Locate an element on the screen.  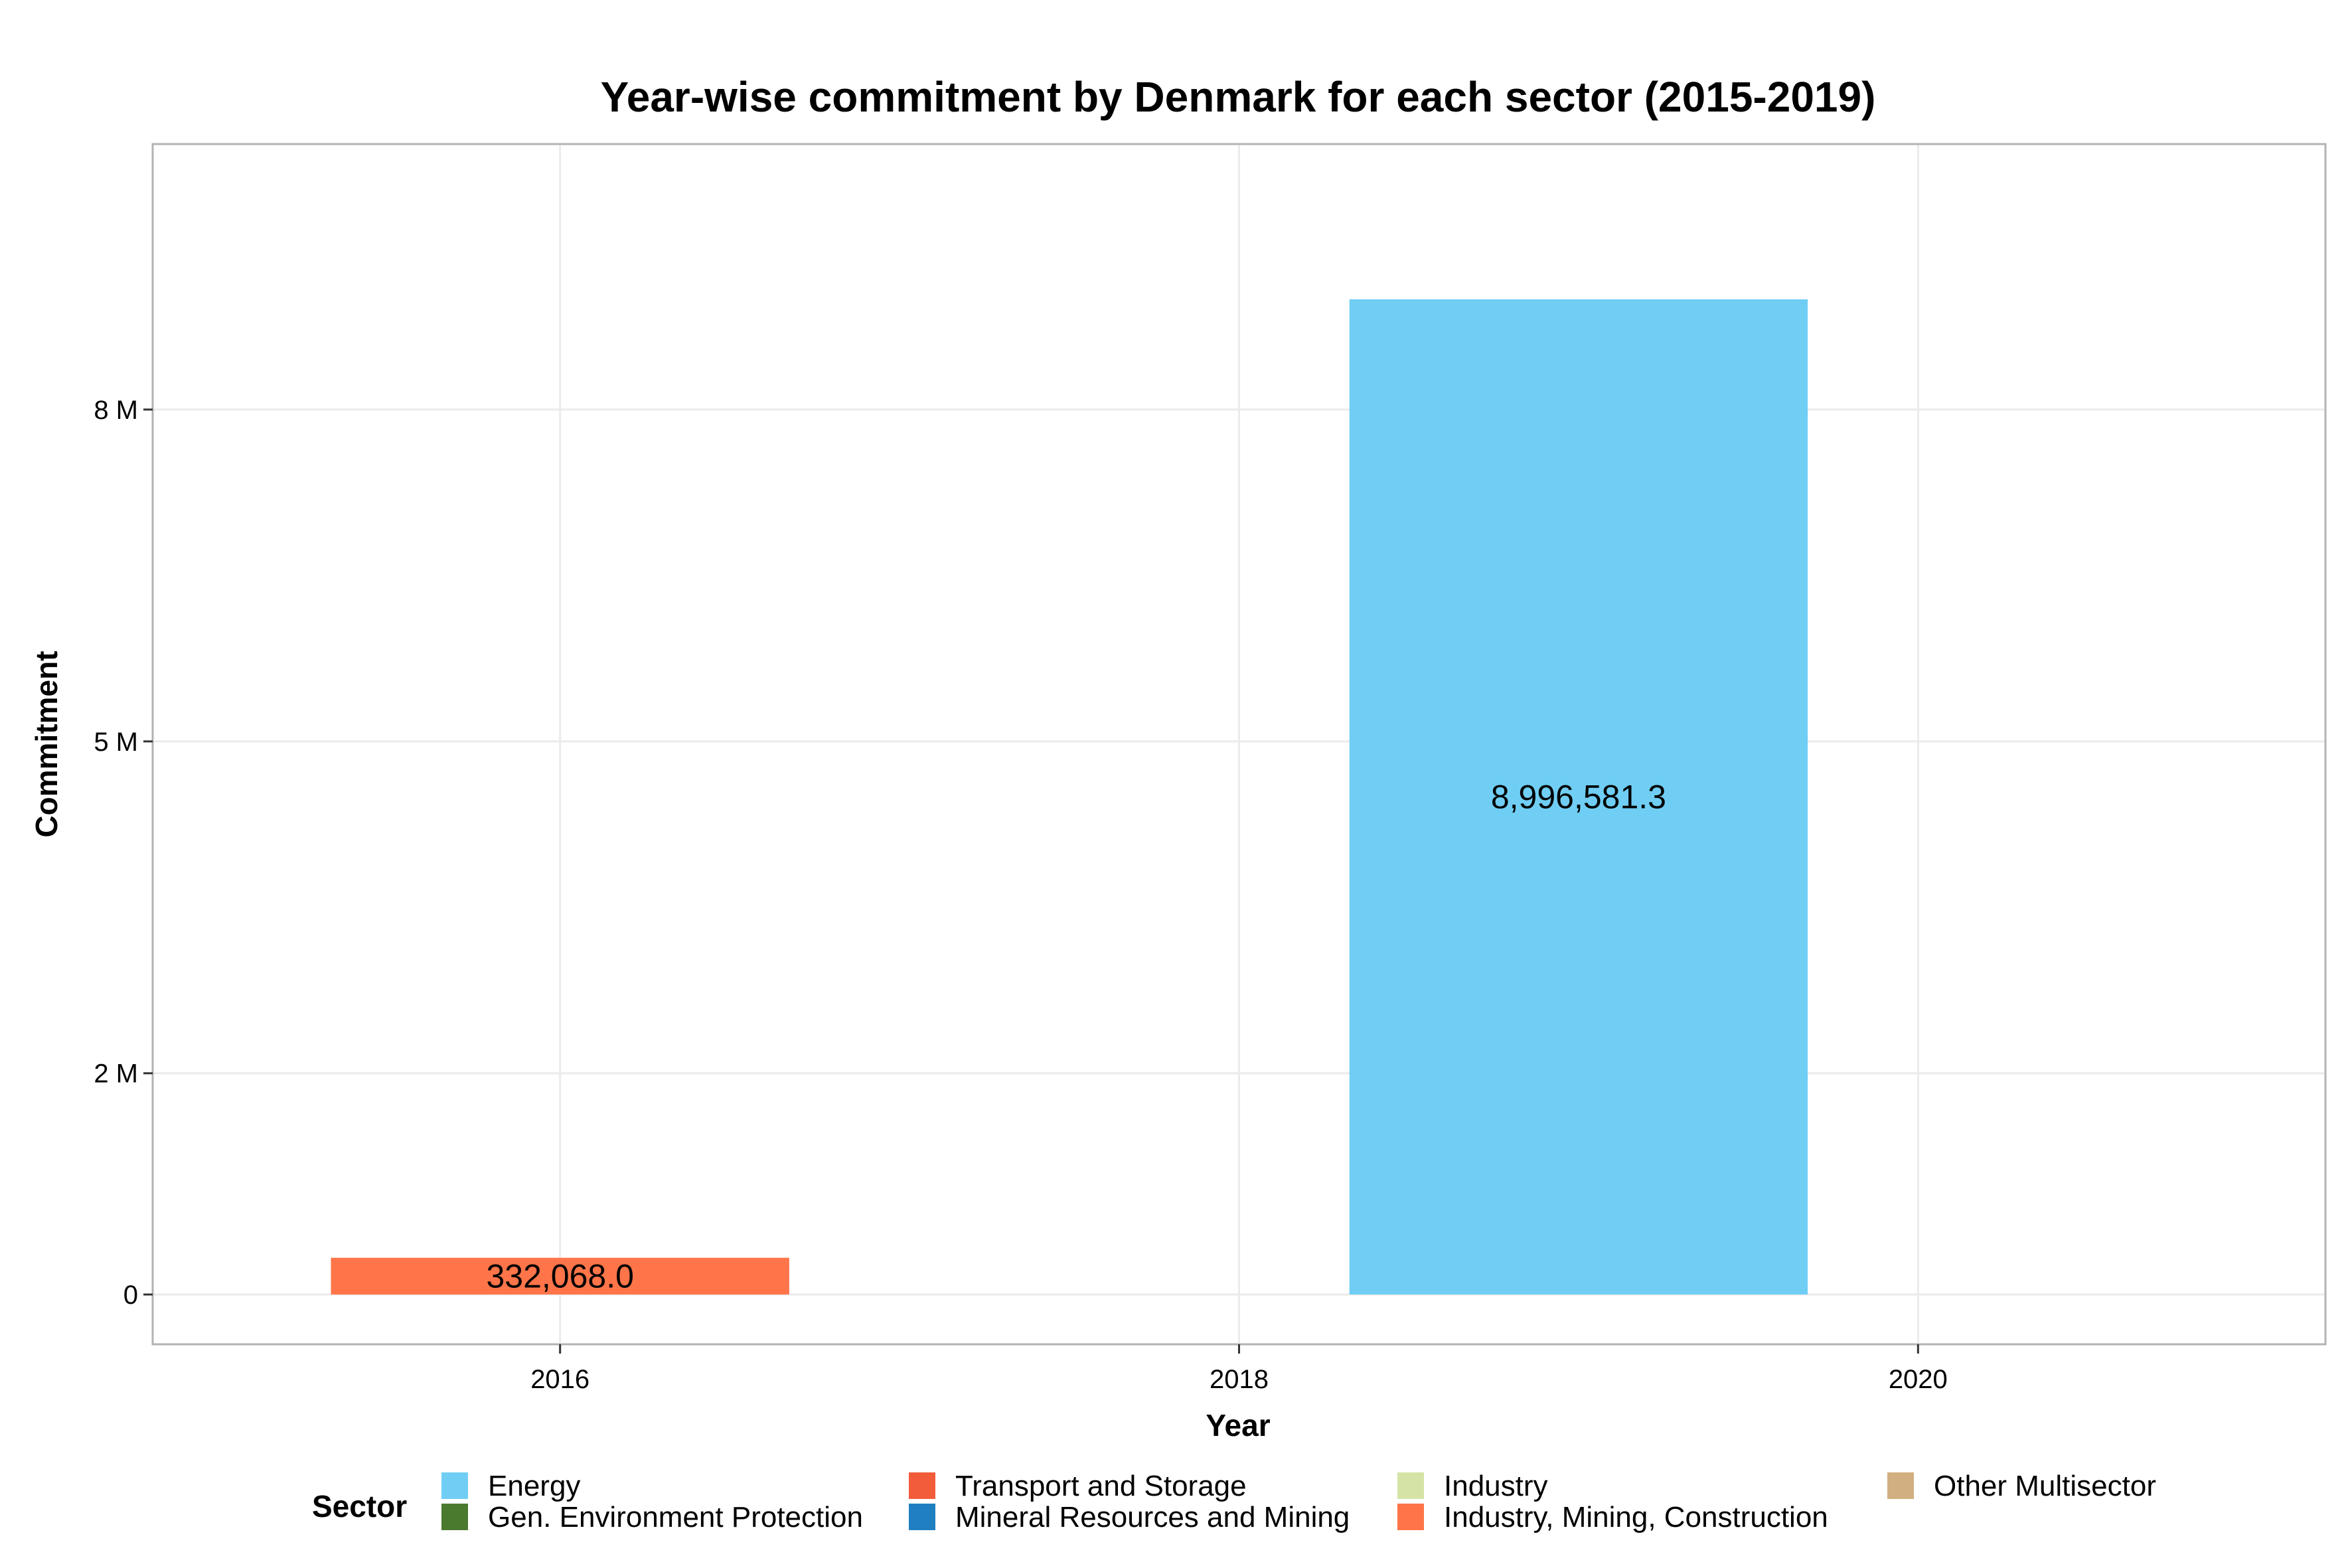
x-tick-label: 2018 is located at coordinates (1240, 1379).